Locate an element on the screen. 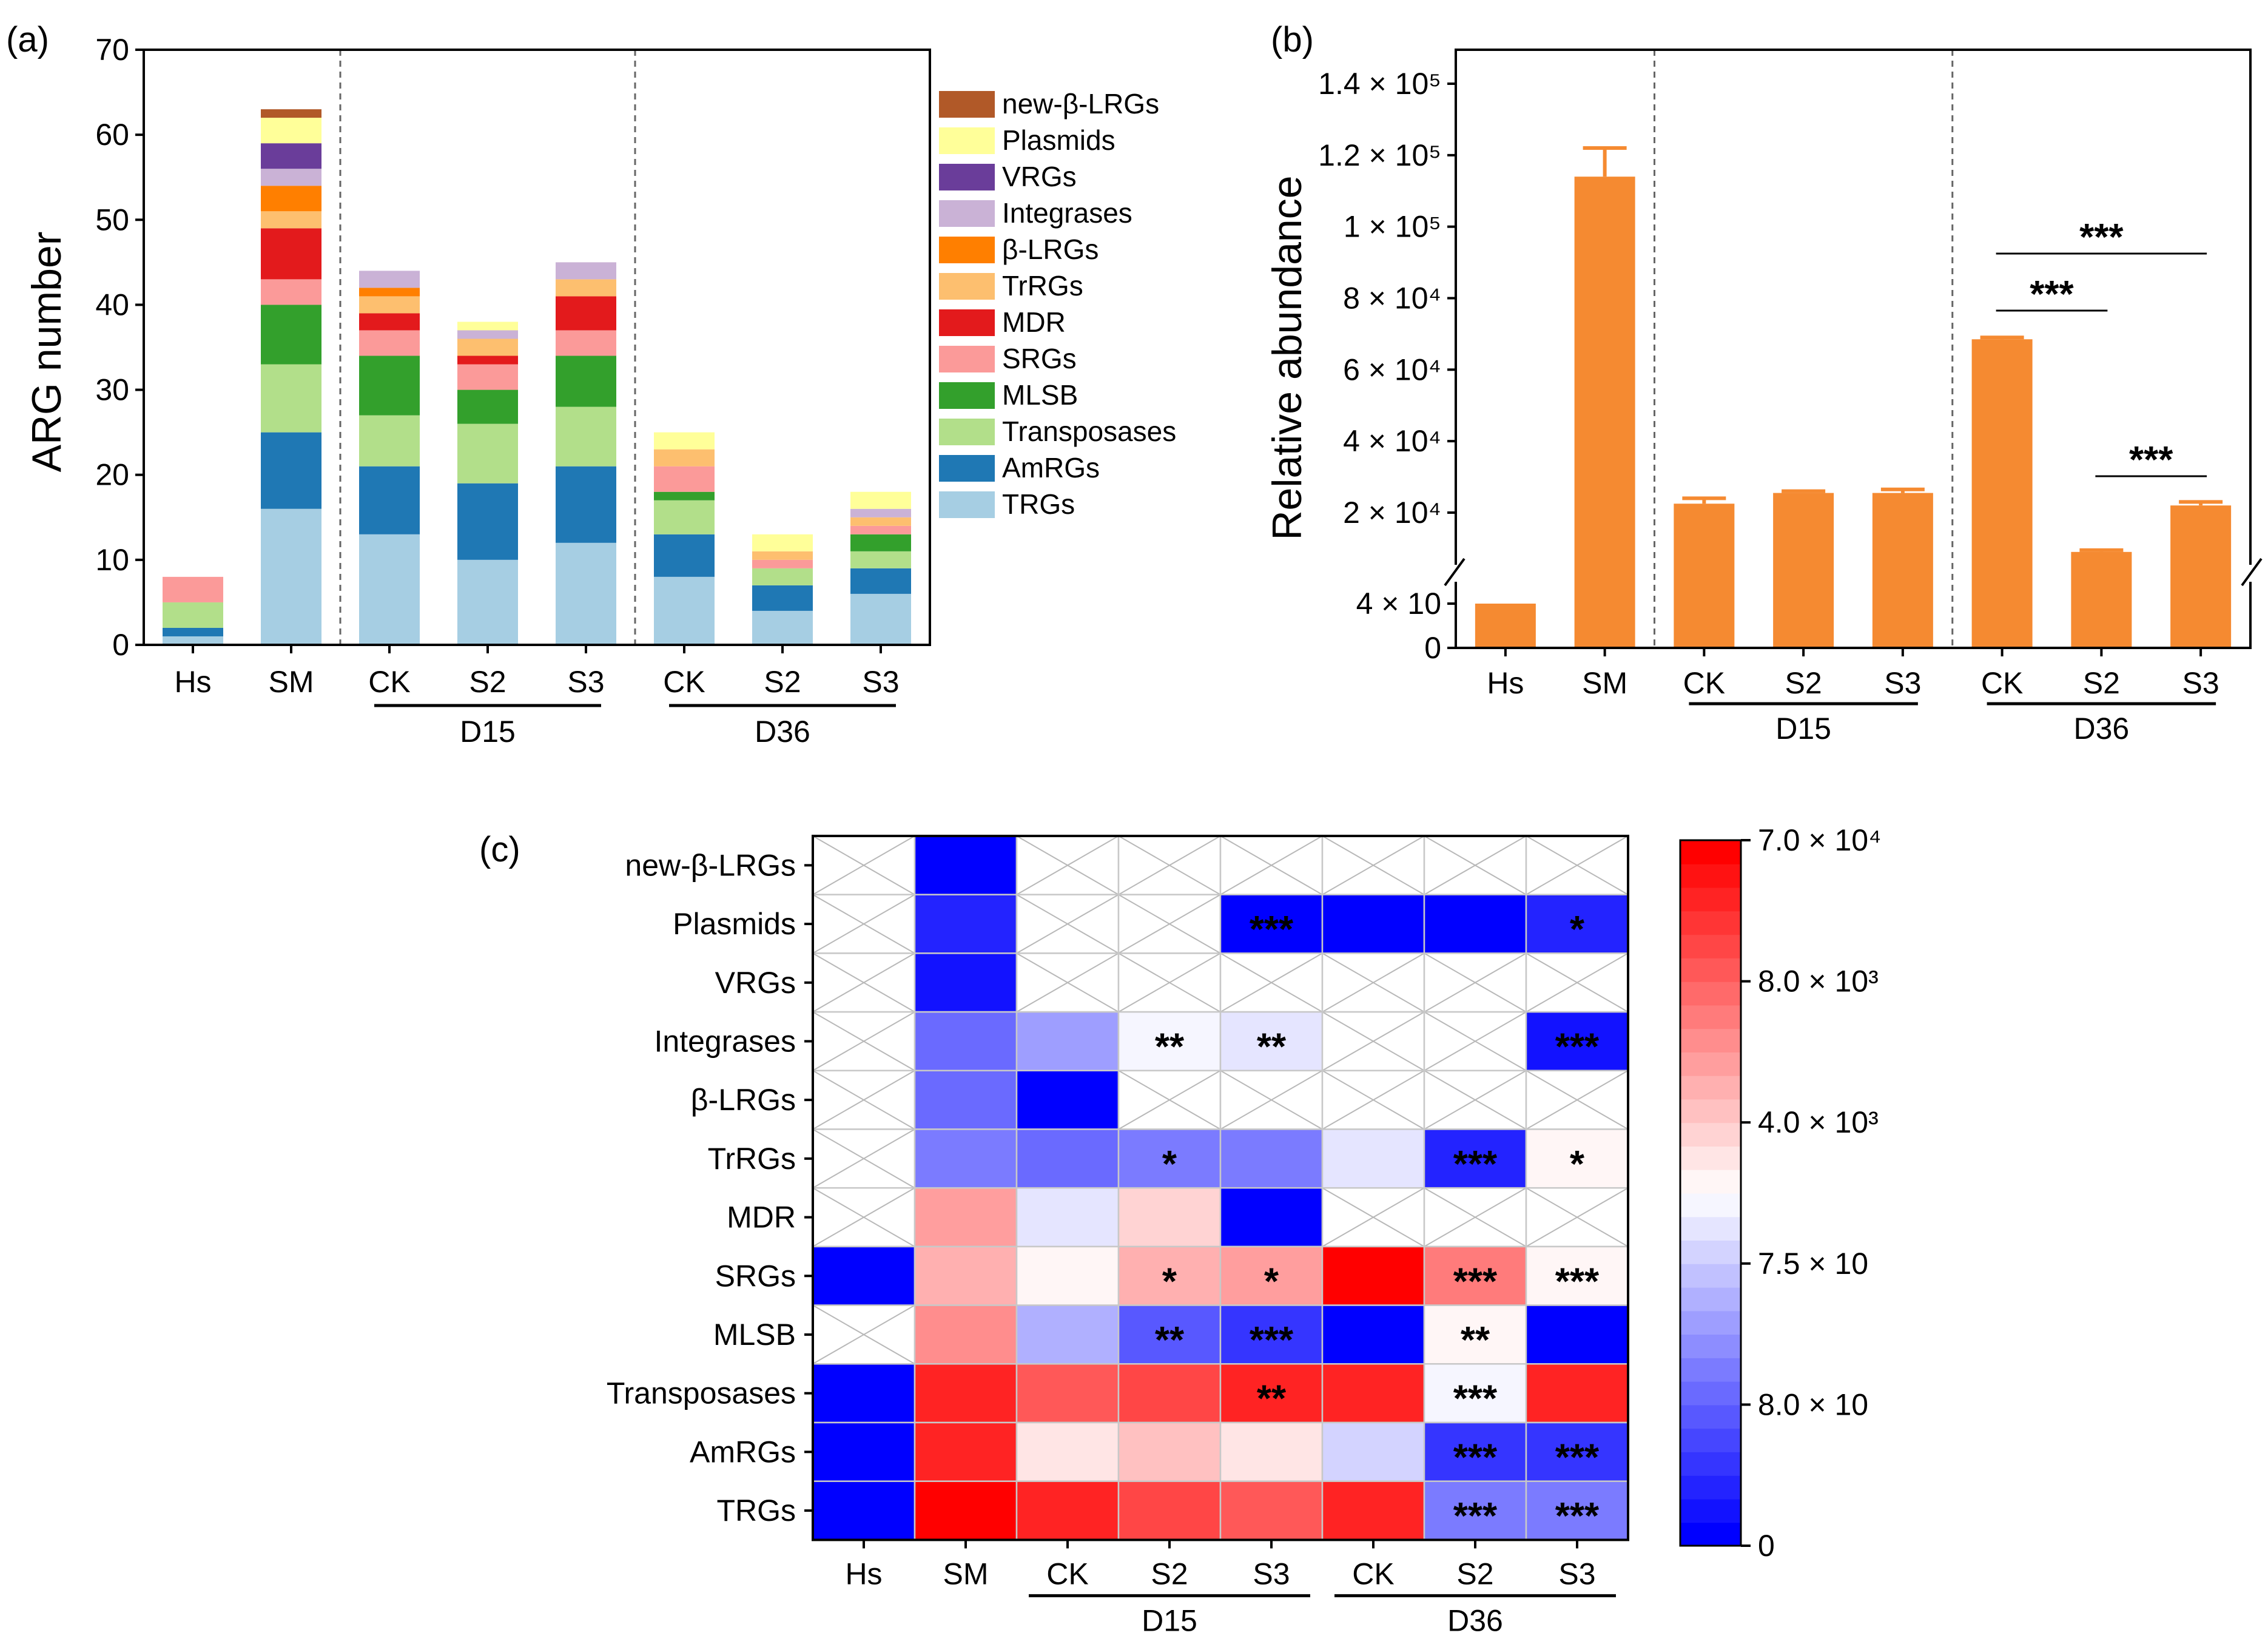 The image size is (2268, 1644). column-label: CK is located at coordinates (1067, 1574).